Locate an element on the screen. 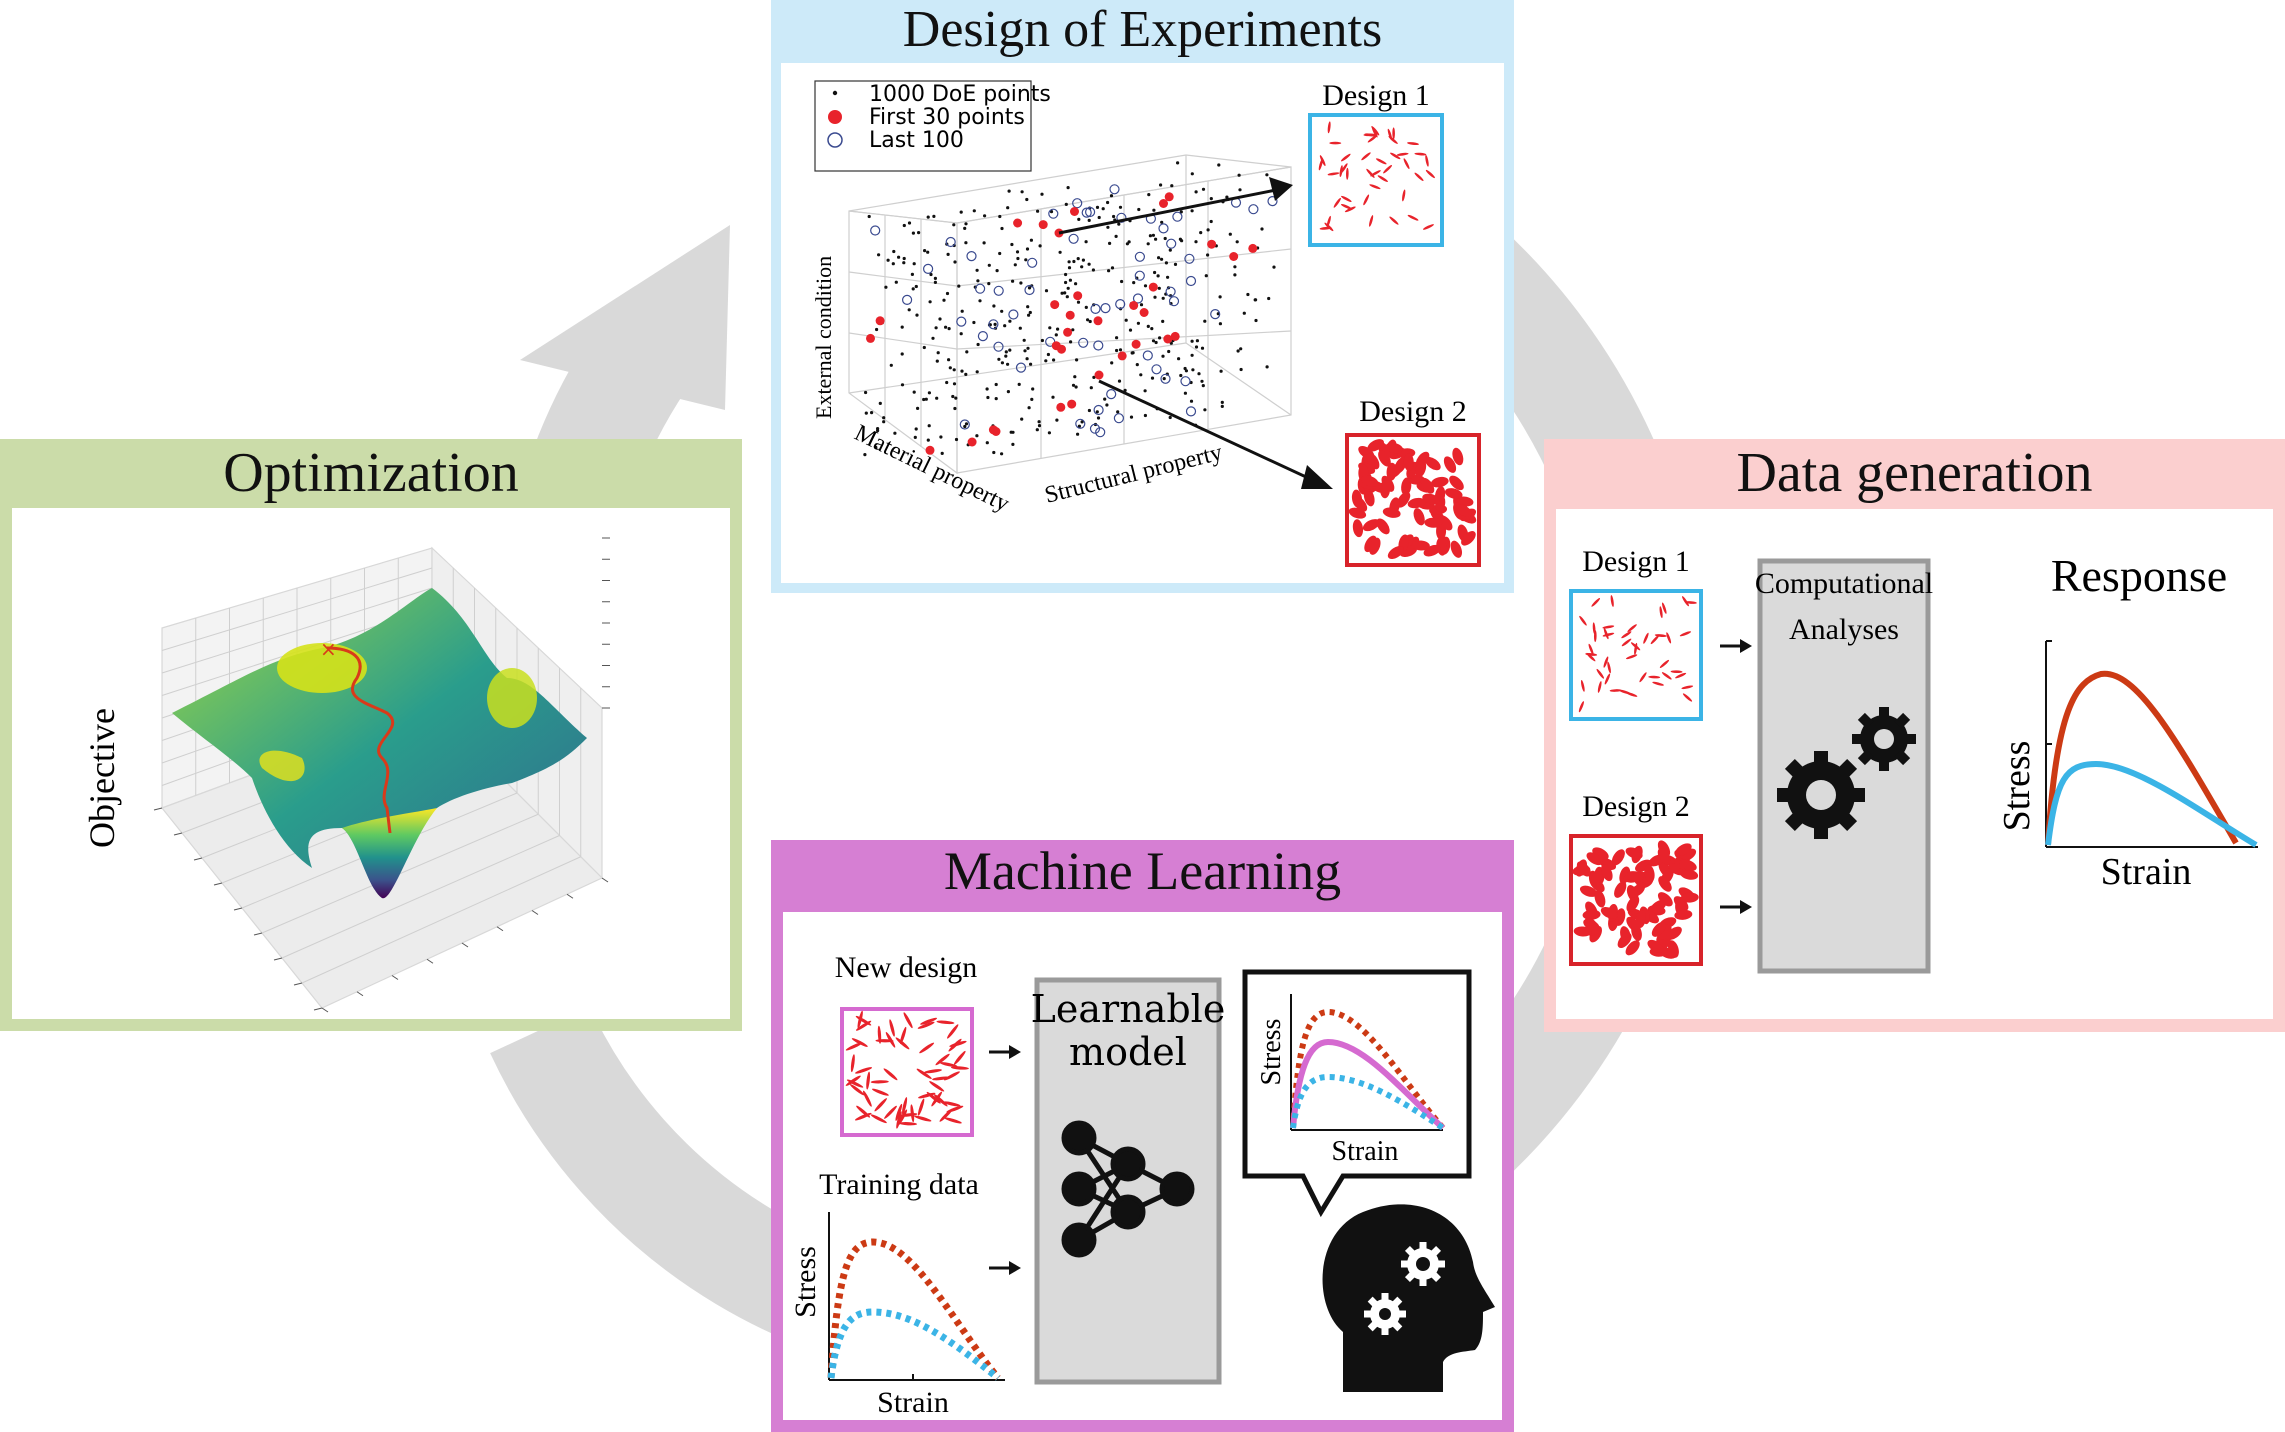  legend-label-first: First 30 points is located at coordinates (947, 117).